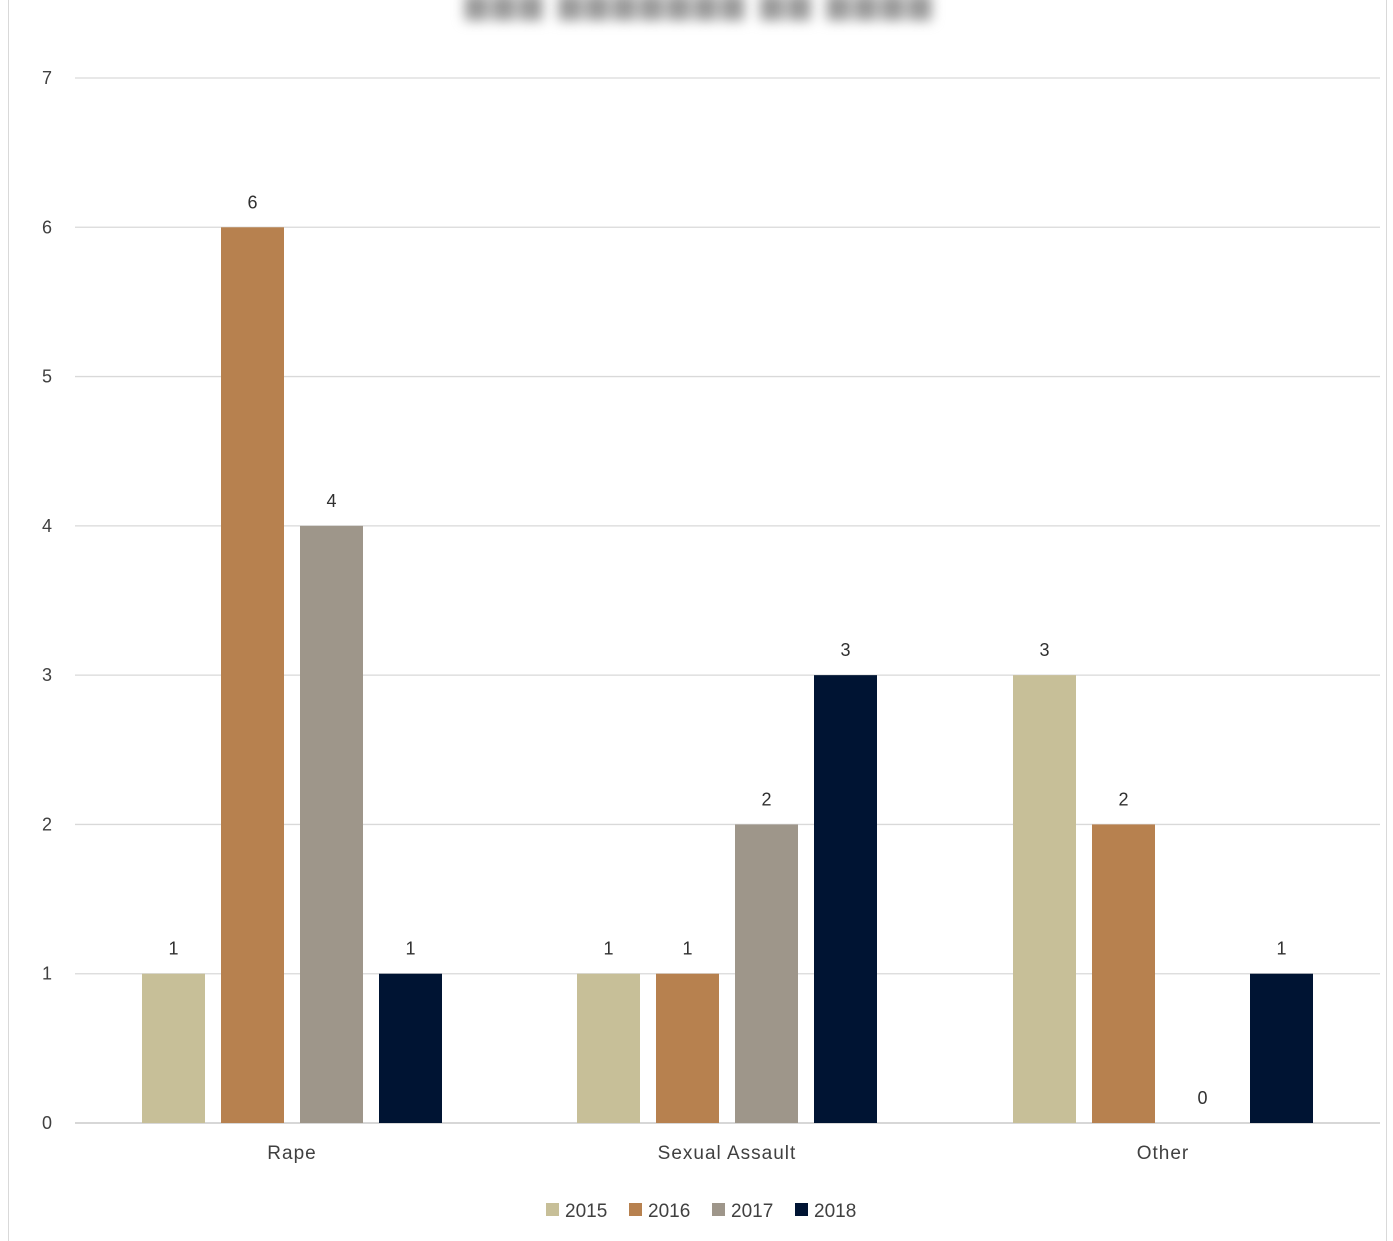 The height and width of the screenshot is (1241, 1393). I want to click on y-tick-label: 4, so click(47, 526).